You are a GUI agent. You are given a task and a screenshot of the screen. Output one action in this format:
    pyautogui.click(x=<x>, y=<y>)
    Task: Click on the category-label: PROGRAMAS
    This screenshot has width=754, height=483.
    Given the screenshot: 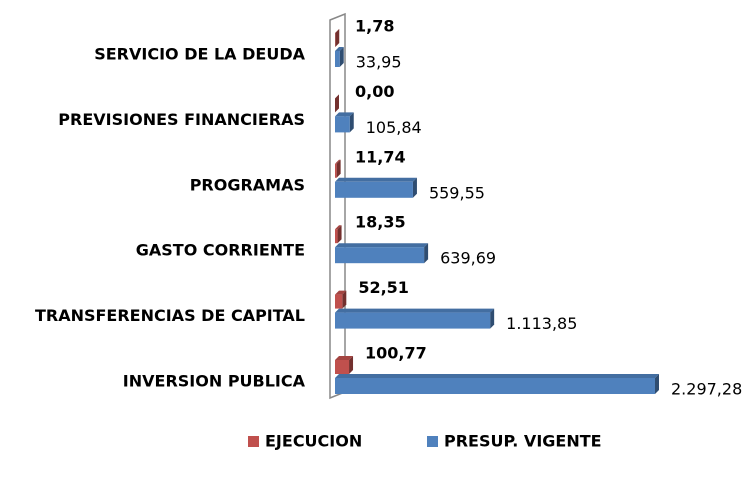 What is the action you would take?
    pyautogui.click(x=247, y=184)
    